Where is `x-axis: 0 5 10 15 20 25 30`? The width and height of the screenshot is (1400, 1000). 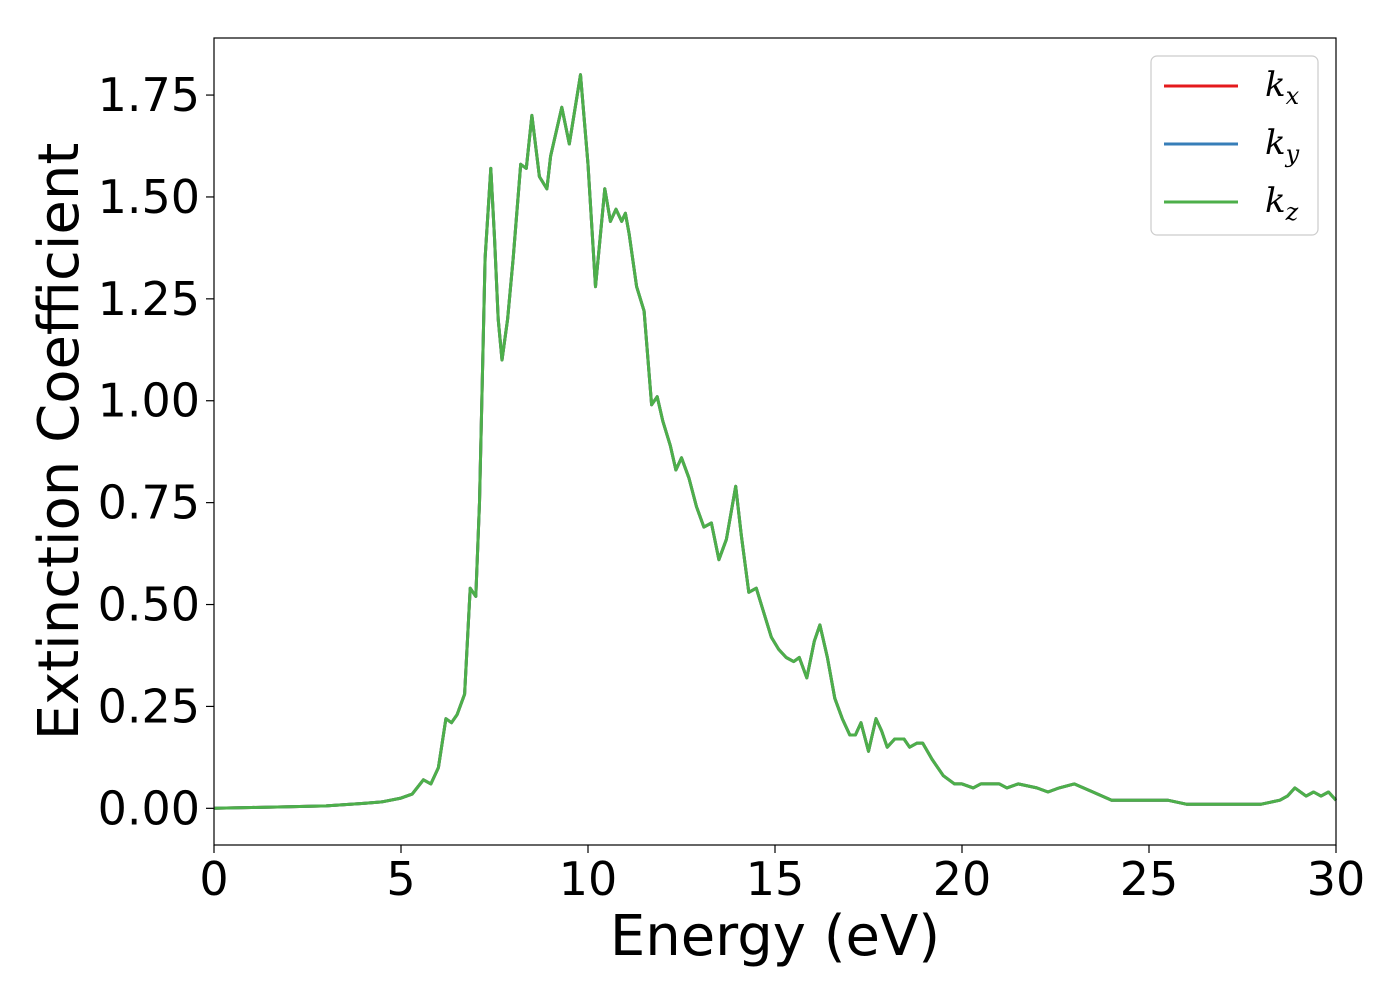
x-axis: 0 5 10 15 20 25 30 is located at coordinates (782, 875).